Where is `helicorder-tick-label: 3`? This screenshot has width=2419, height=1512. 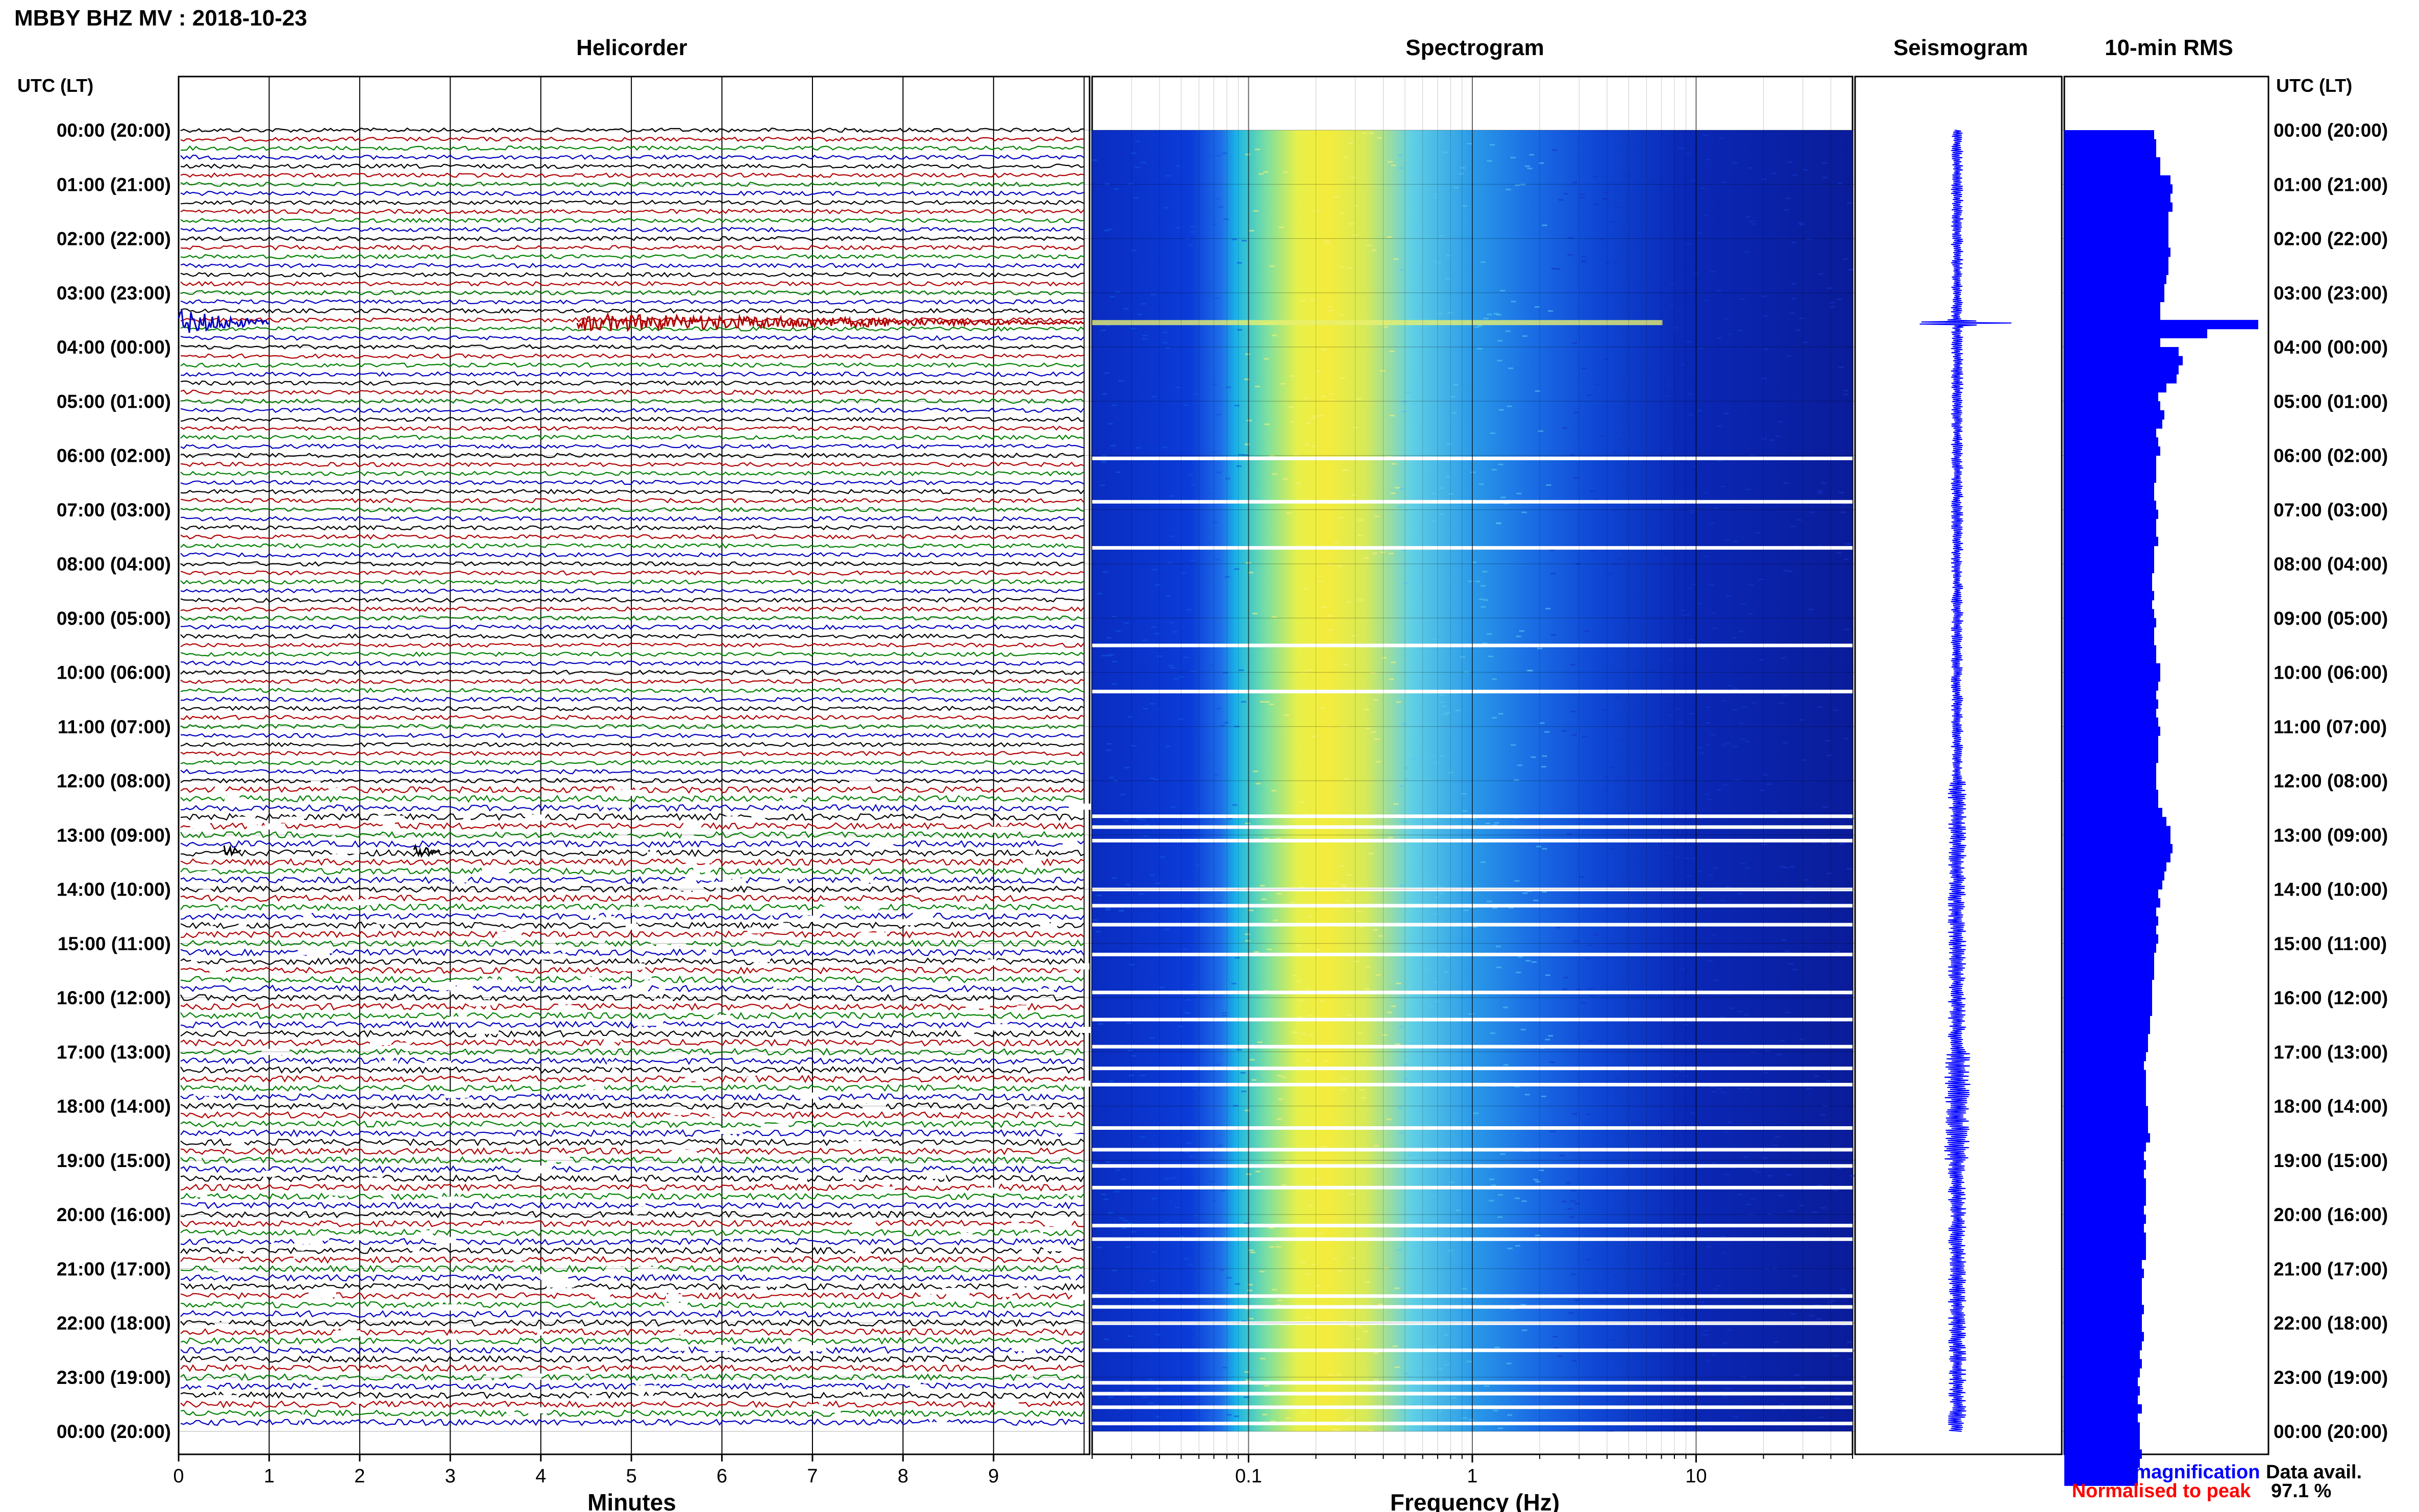 helicorder-tick-label: 3 is located at coordinates (450, 1476).